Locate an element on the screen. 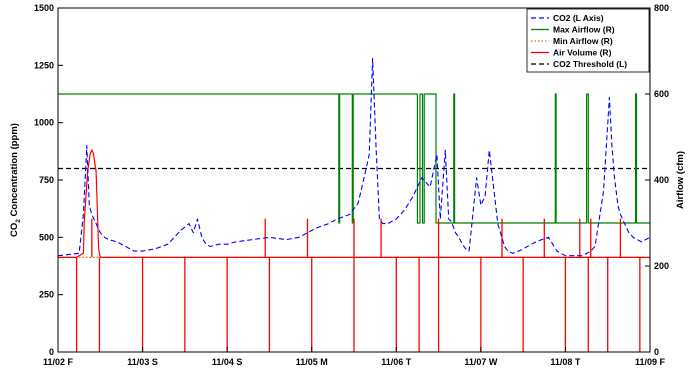 The image size is (691, 375). legend-label: CO2 (L Axis) is located at coordinates (578, 18).